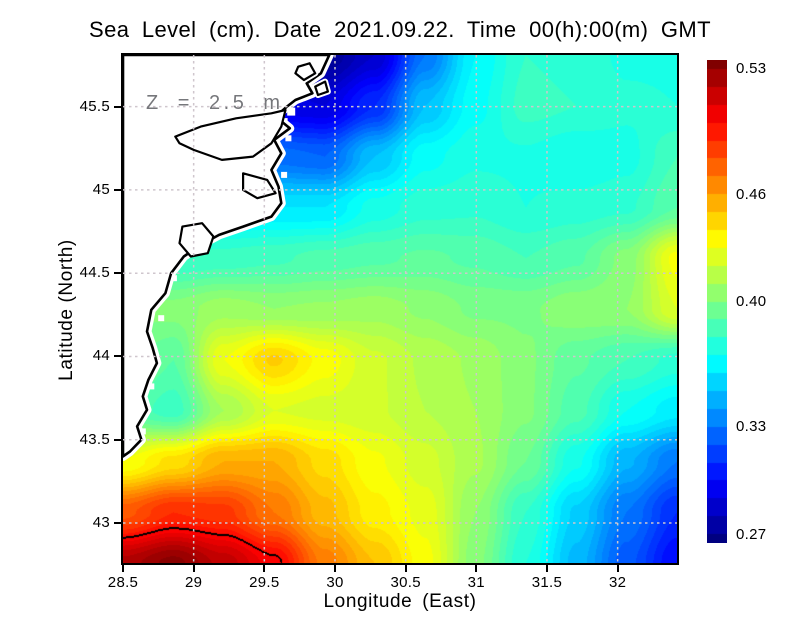 This screenshot has width=800, height=618. What do you see at coordinates (66, 310) in the screenshot?
I see `y-axis-label: Latitude (North)` at bounding box center [66, 310].